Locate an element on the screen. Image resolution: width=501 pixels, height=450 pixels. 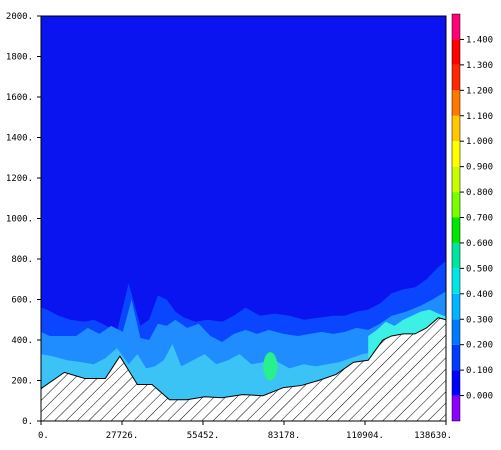
x-tick-label: 110904. is located at coordinates (365, 436).